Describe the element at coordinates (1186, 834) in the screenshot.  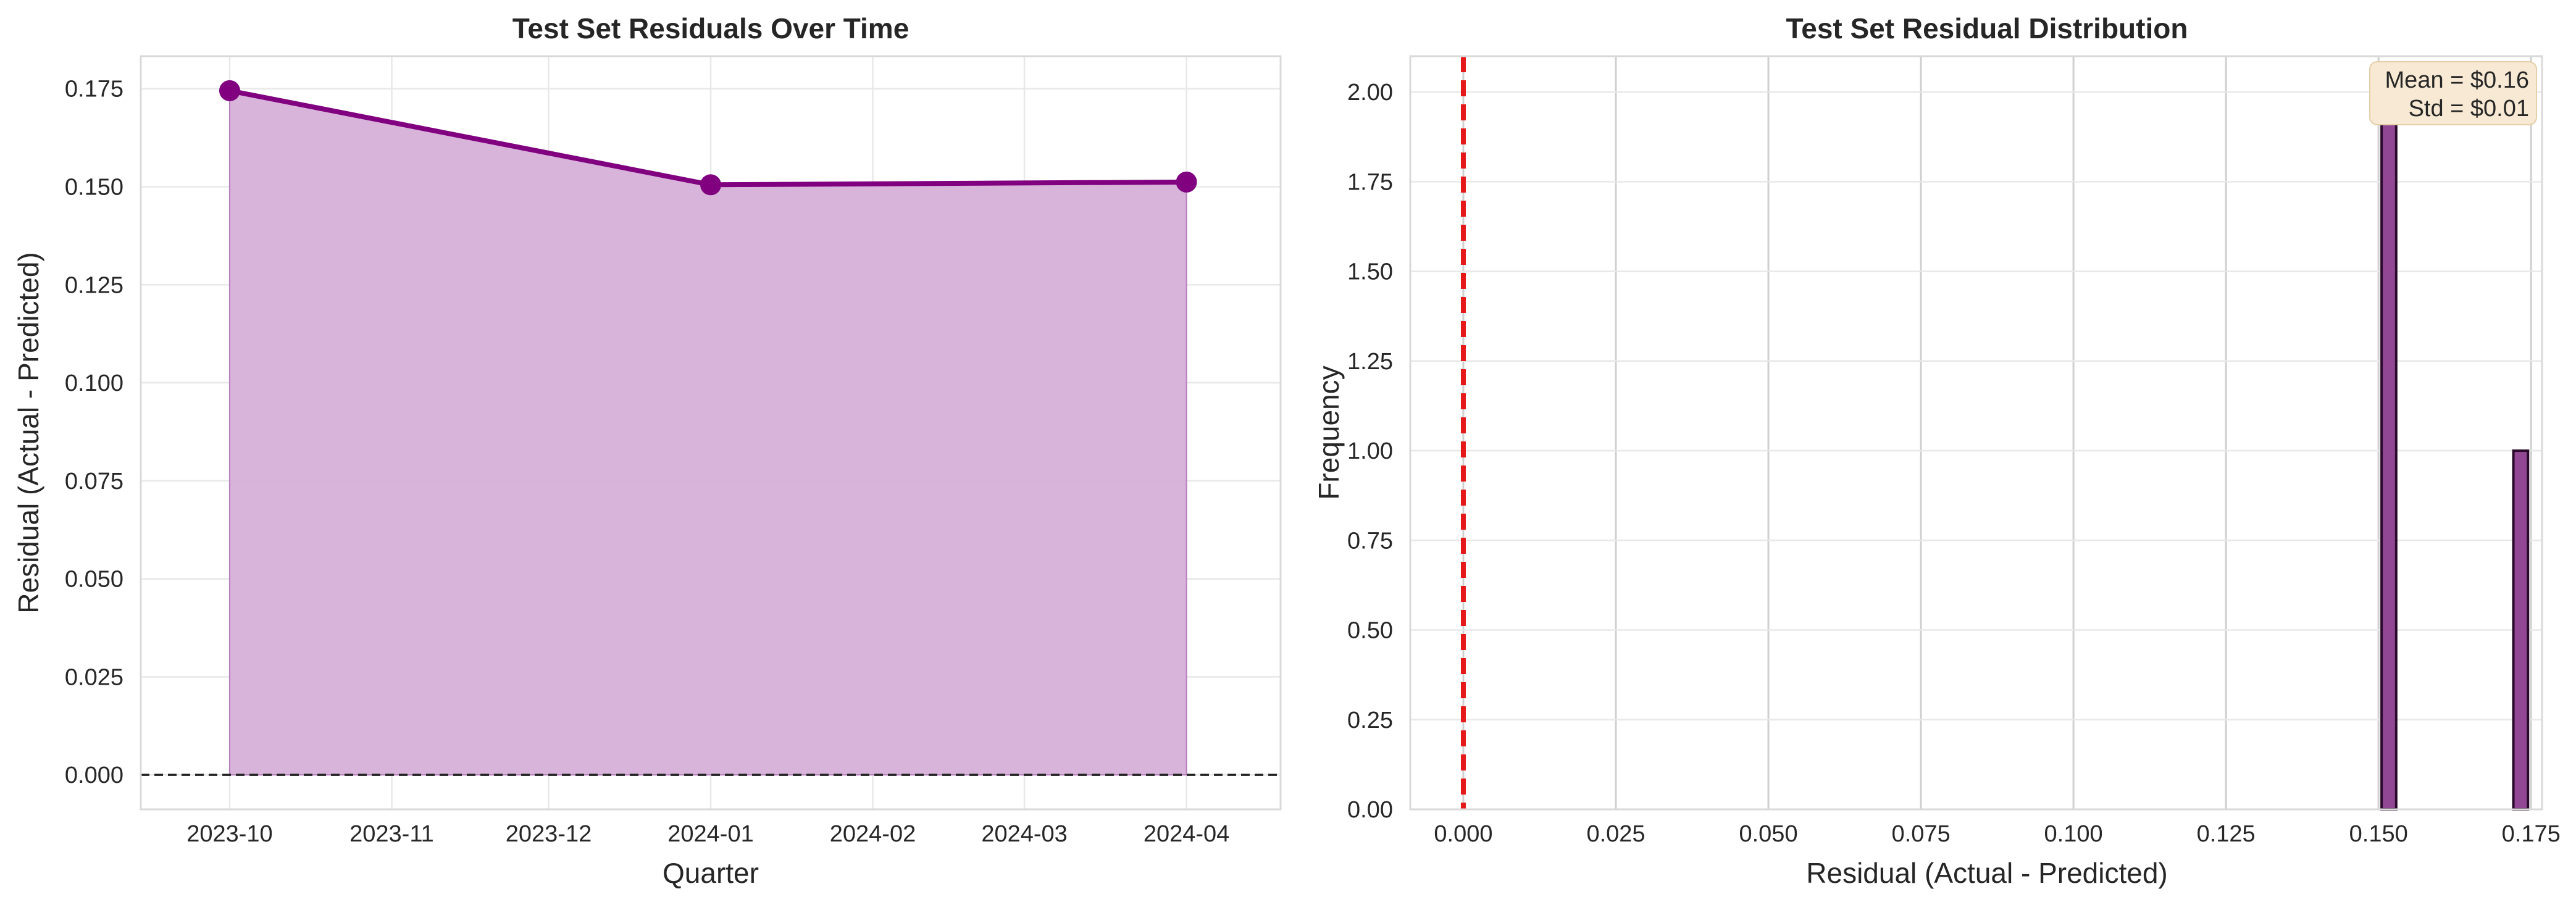
I see `x-tick-label: 2024-04` at that location.